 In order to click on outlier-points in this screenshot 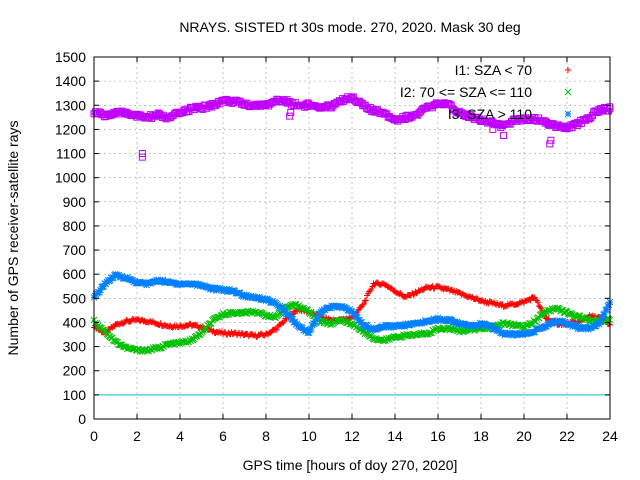, I will do `click(346, 130)`.